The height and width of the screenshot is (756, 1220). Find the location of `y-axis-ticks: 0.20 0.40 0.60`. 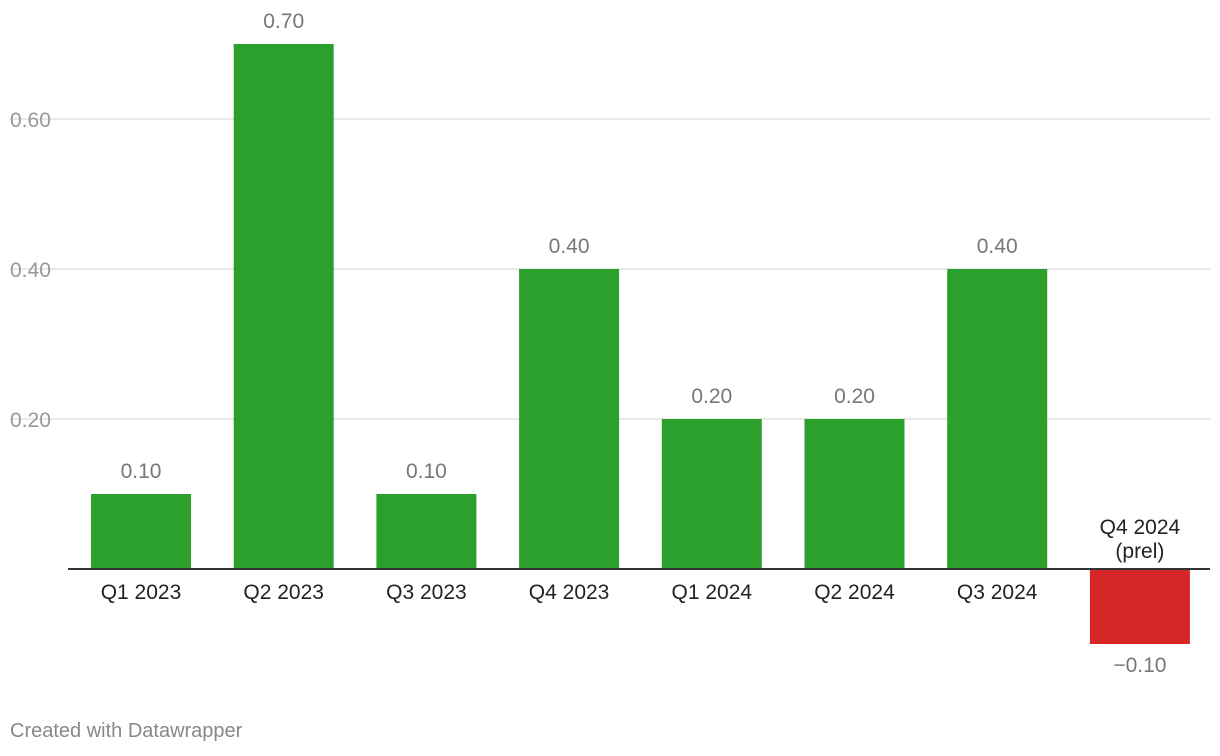

y-axis-ticks: 0.20 0.40 0.60 is located at coordinates (30, 270).